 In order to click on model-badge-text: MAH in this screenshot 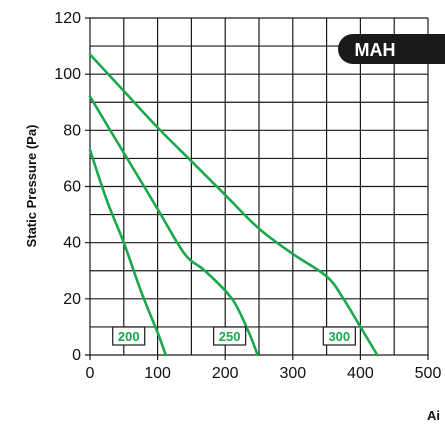, I will do `click(375, 50)`.